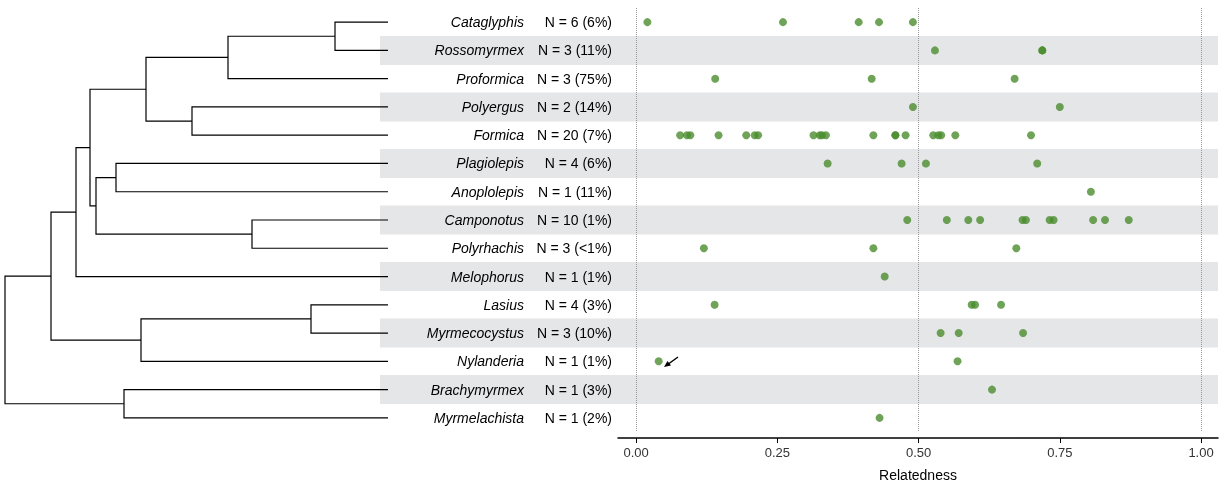  Describe the element at coordinates (475, 333) in the screenshot. I see `y-tick-label: Myrmecocystus` at that location.